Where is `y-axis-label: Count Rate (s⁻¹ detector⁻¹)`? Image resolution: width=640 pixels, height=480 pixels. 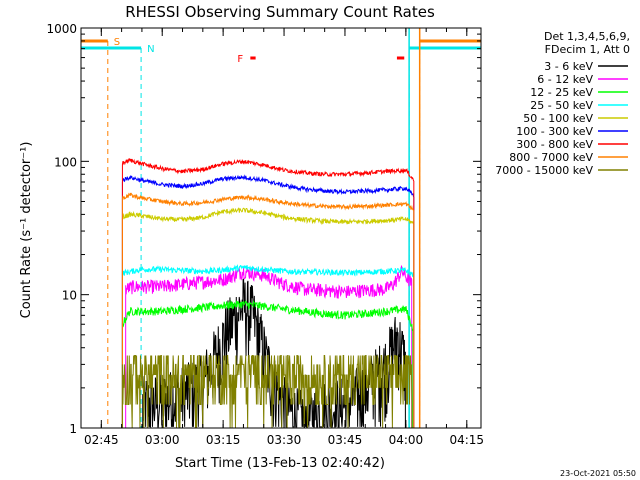
y-axis-label: Count Rate (s⁻¹ detector⁻¹) is located at coordinates (26, 230).